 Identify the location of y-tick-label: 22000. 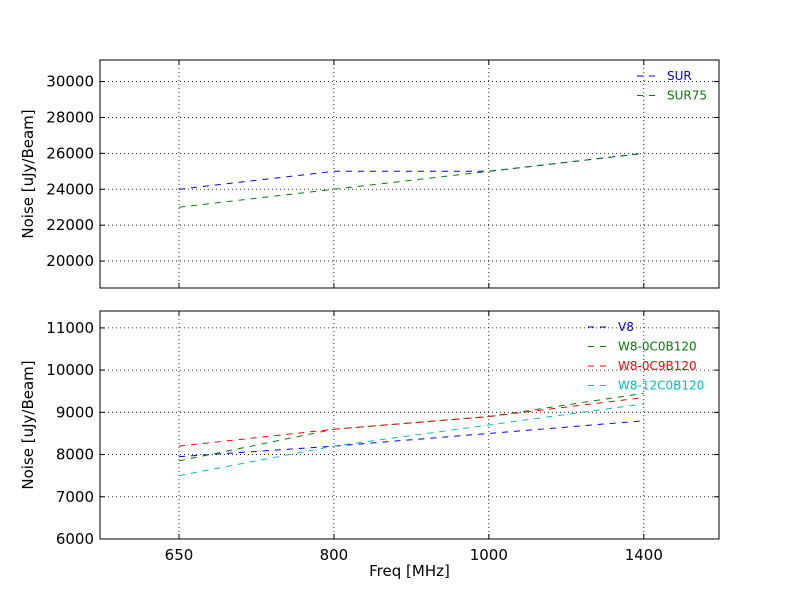
(70, 225).